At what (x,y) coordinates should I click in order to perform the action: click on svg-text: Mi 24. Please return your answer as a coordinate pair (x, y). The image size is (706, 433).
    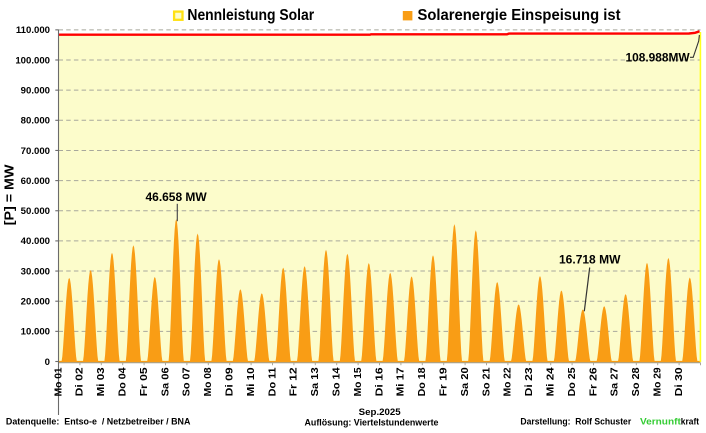
    Looking at the image, I should click on (551, 382).